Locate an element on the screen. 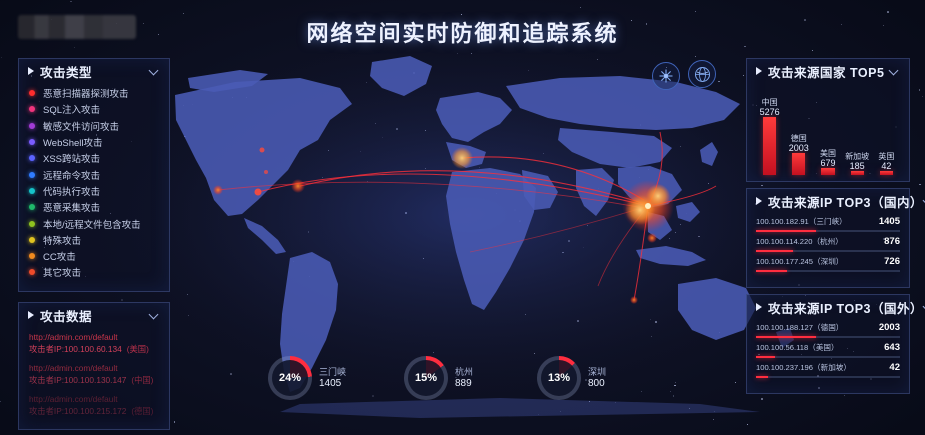 This screenshot has width=925, height=435. attack-type-item: 敏感文件访问攻击 is located at coordinates (99, 126).